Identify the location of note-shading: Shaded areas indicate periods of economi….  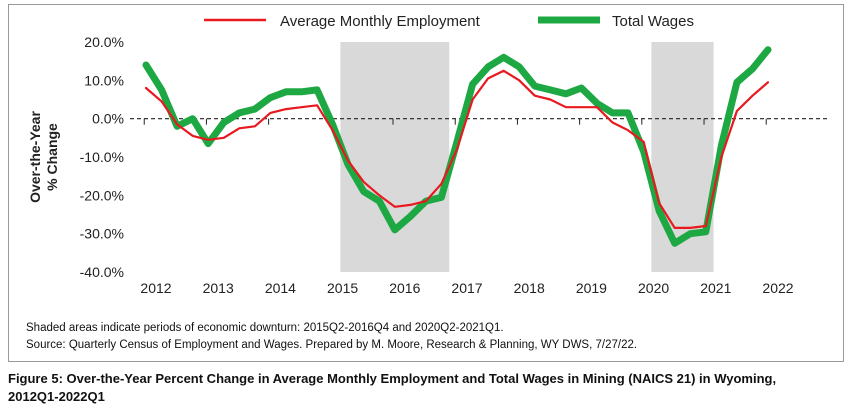
(265, 328).